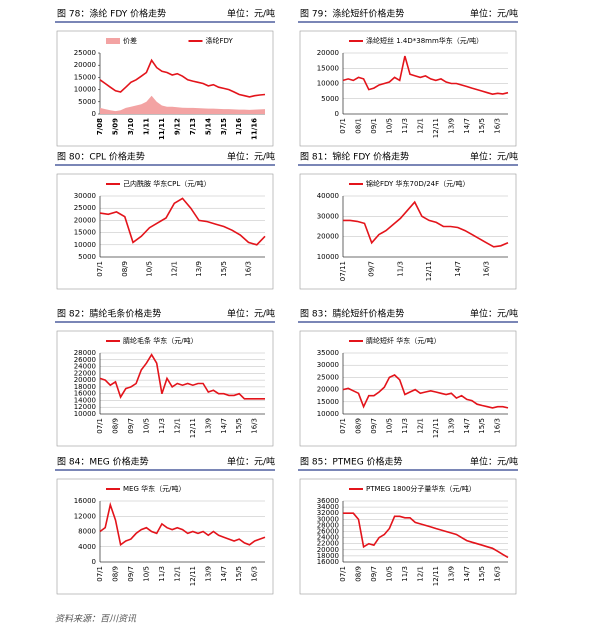 This screenshot has width=595, height=633. Describe the element at coordinates (85, 373) in the screenshot. I see `y-tick-label: 22000` at that location.